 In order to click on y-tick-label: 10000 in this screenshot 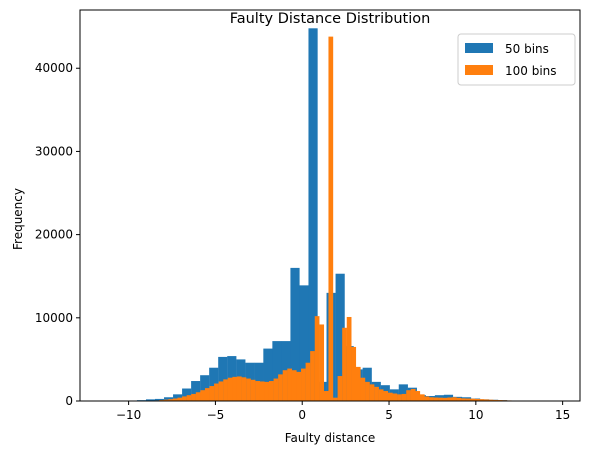, I will do `click(54, 318)`.